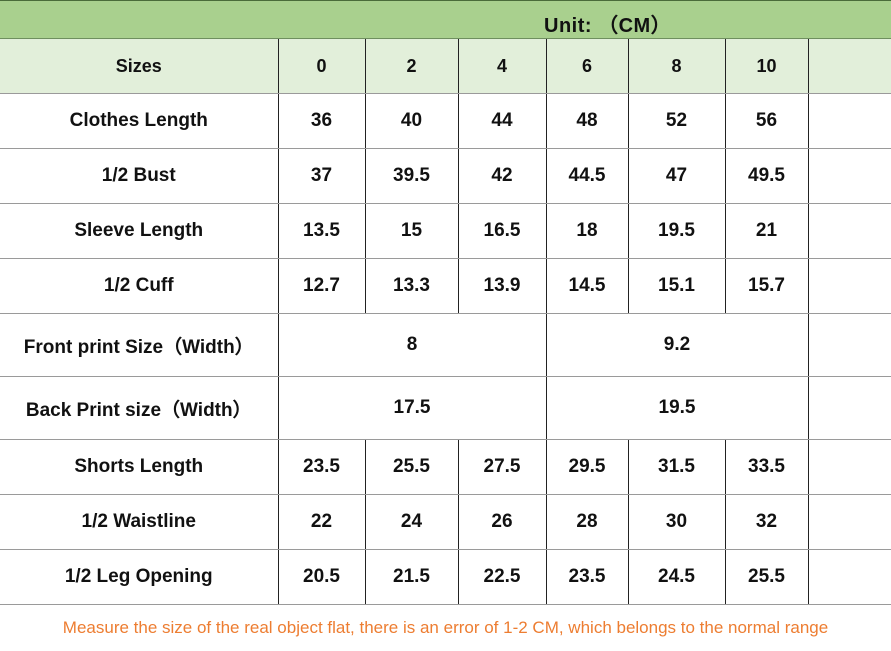  I want to click on value-cell: 13.9, so click(502, 286).